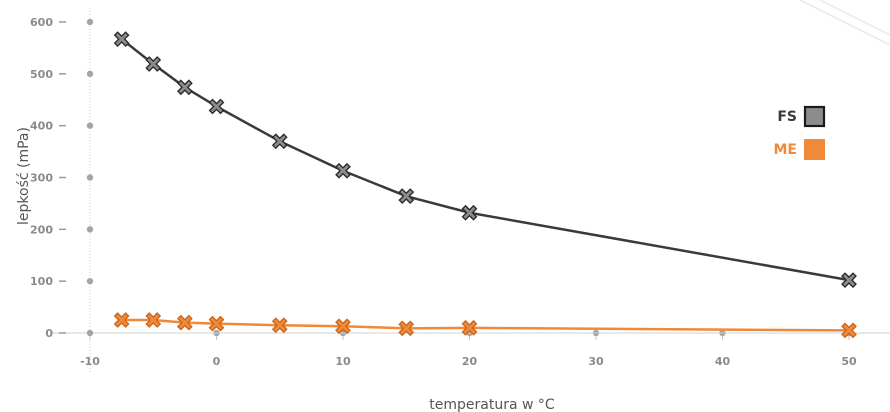 This screenshot has width=890, height=412. I want to click on y-tick-label-3: 300, so click(41, 178).